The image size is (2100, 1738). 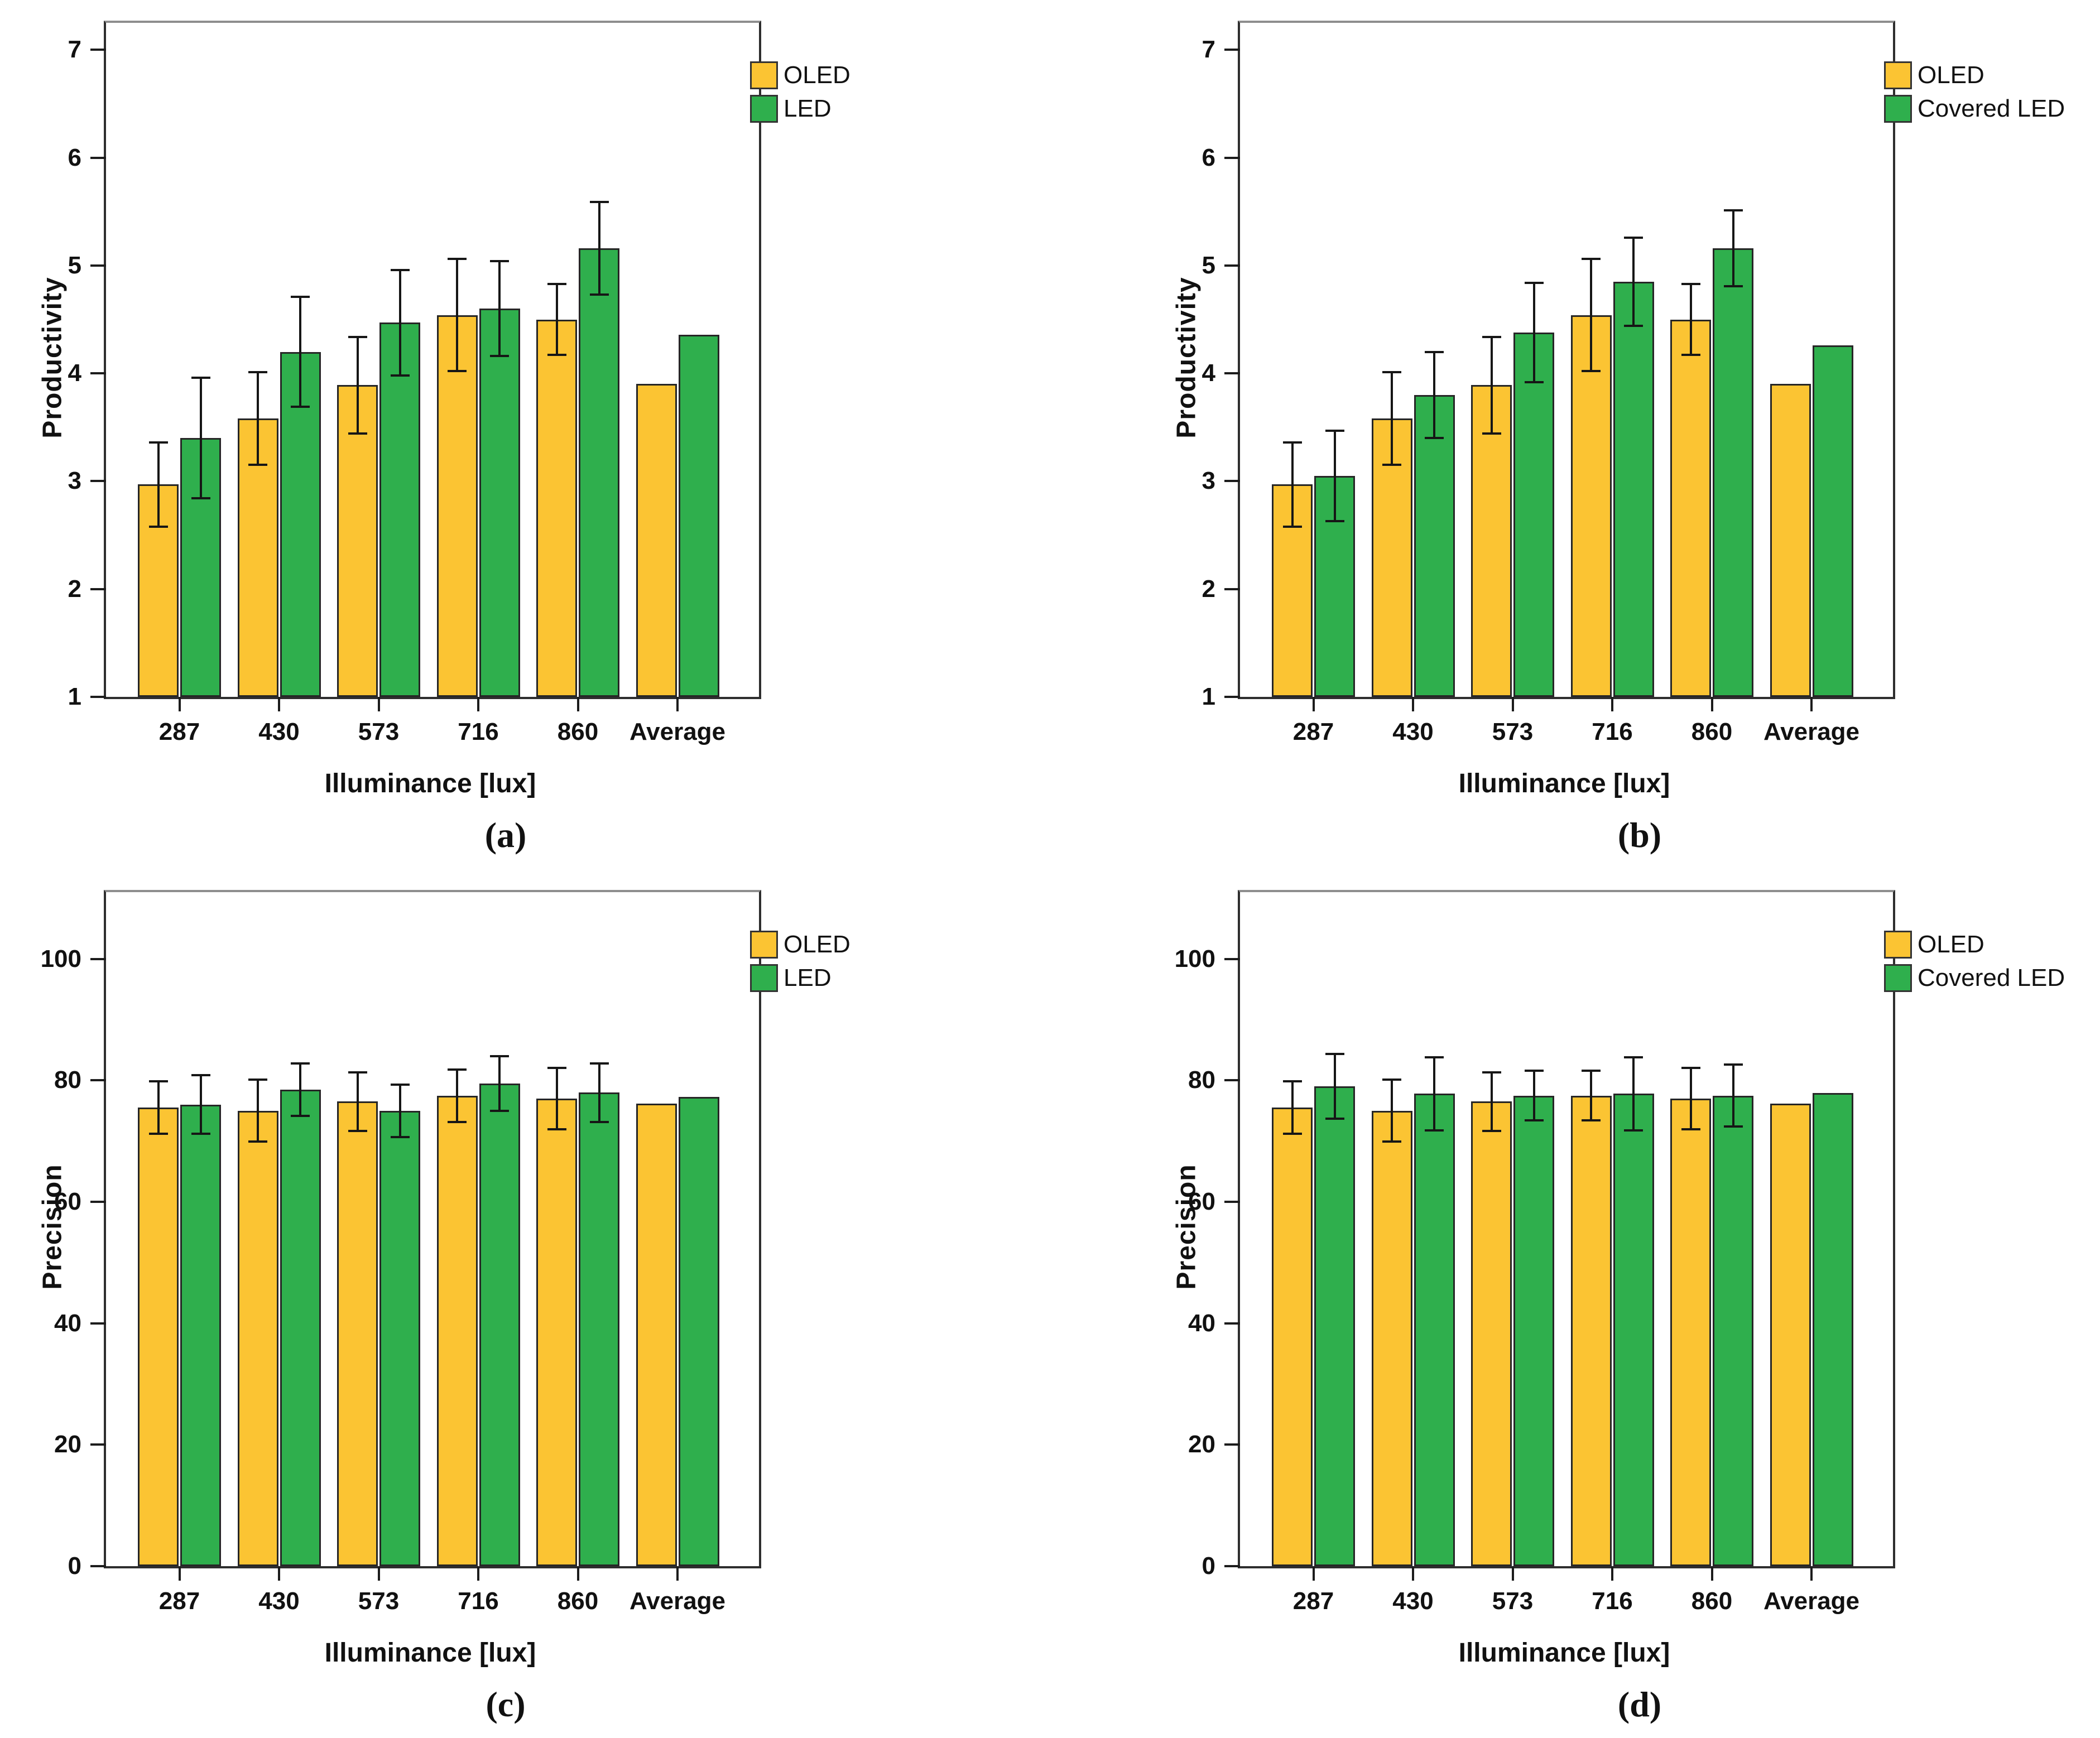 What do you see at coordinates (1186, 1227) in the screenshot?
I see `y-axis-label: Precision` at bounding box center [1186, 1227].